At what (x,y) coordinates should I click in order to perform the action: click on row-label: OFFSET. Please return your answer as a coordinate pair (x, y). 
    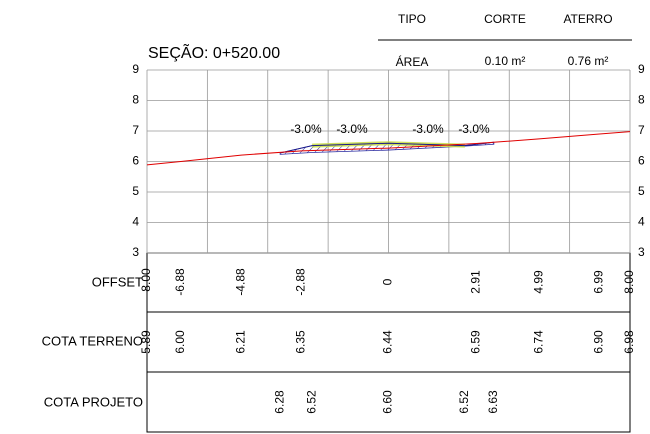
    Looking at the image, I should click on (117, 281).